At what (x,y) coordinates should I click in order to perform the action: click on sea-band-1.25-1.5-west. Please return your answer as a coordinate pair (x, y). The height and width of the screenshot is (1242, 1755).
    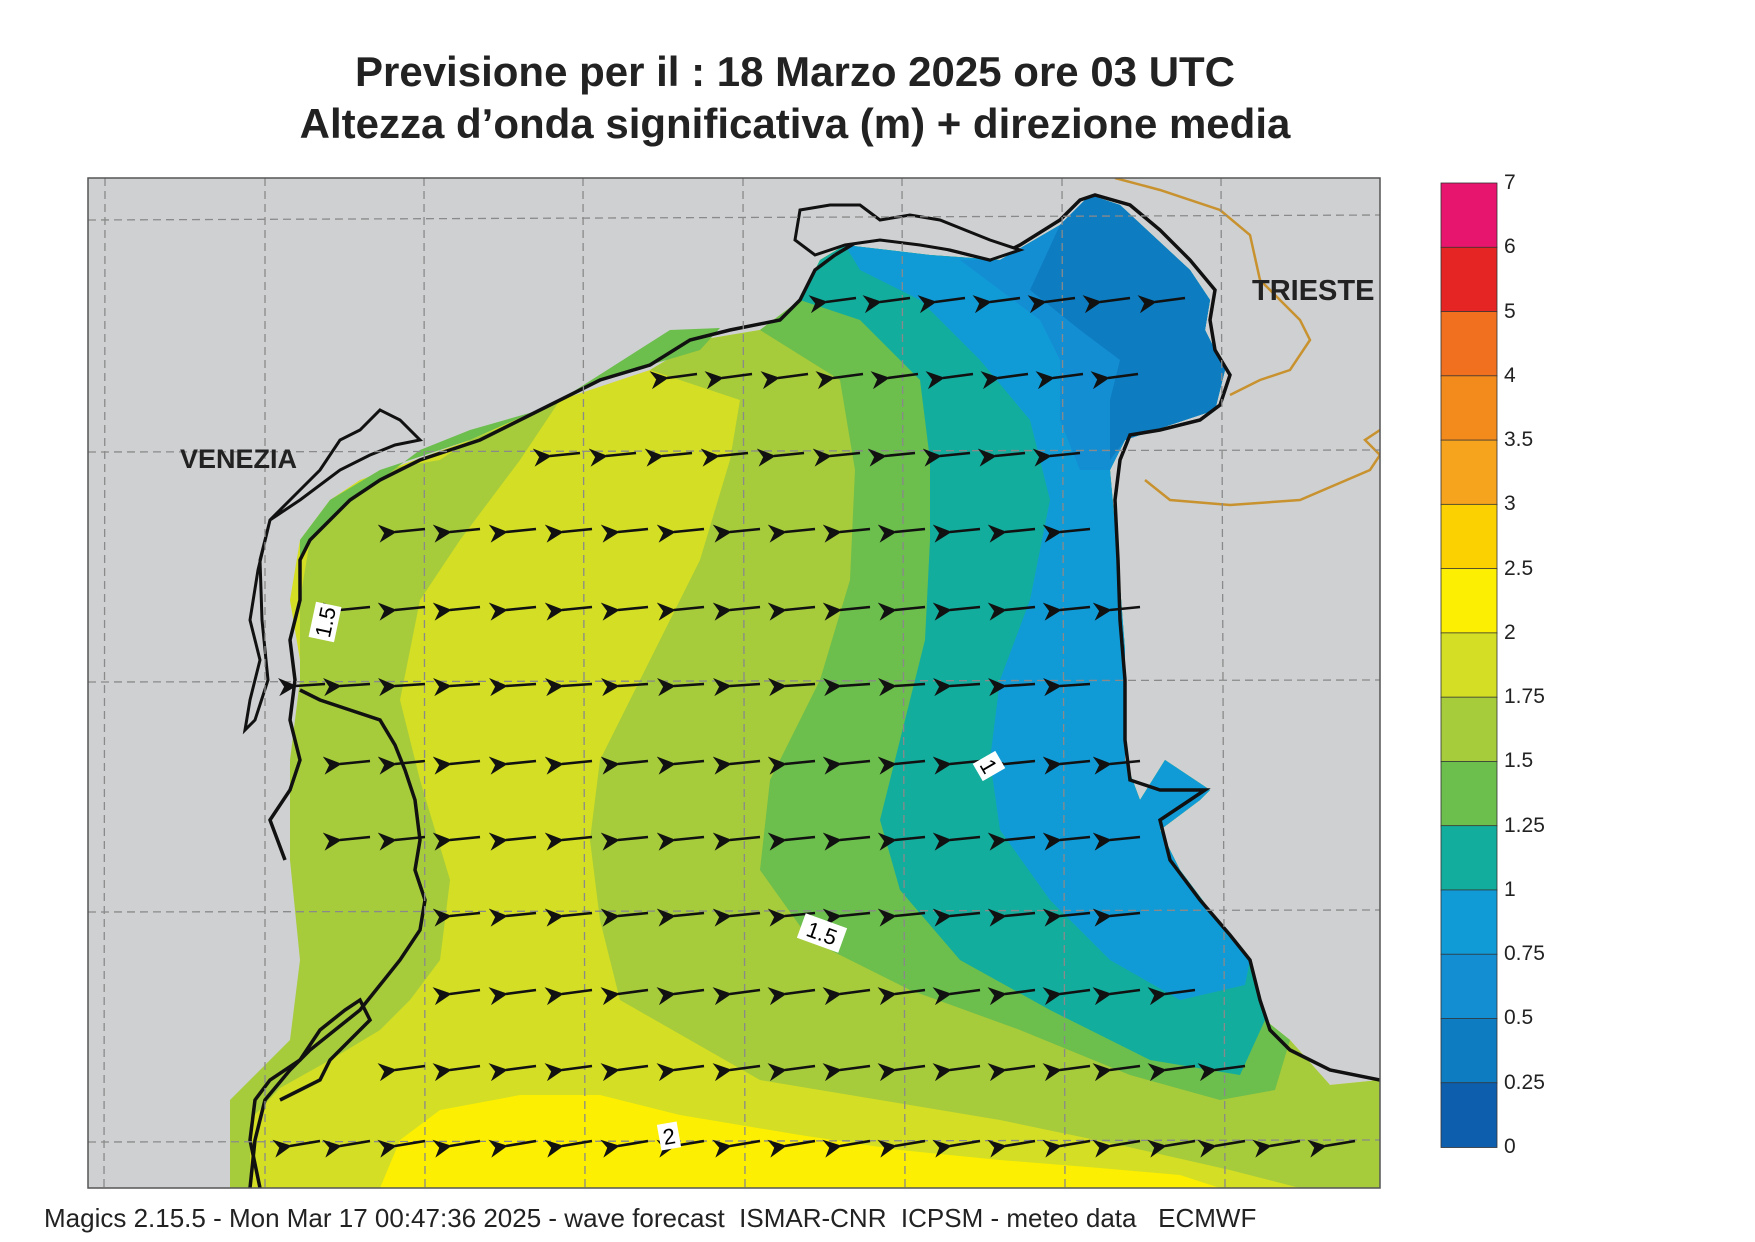
    Looking at the image, I should click on (510, 444).